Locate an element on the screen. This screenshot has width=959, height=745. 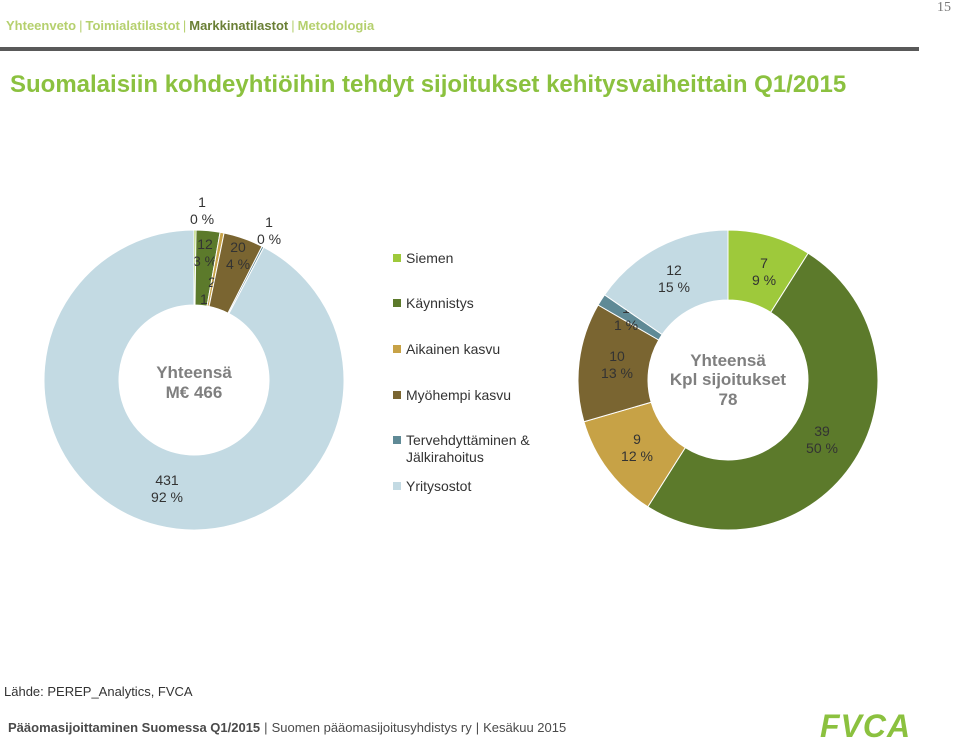
legend-label-siemen: Siemen is located at coordinates (430, 258).